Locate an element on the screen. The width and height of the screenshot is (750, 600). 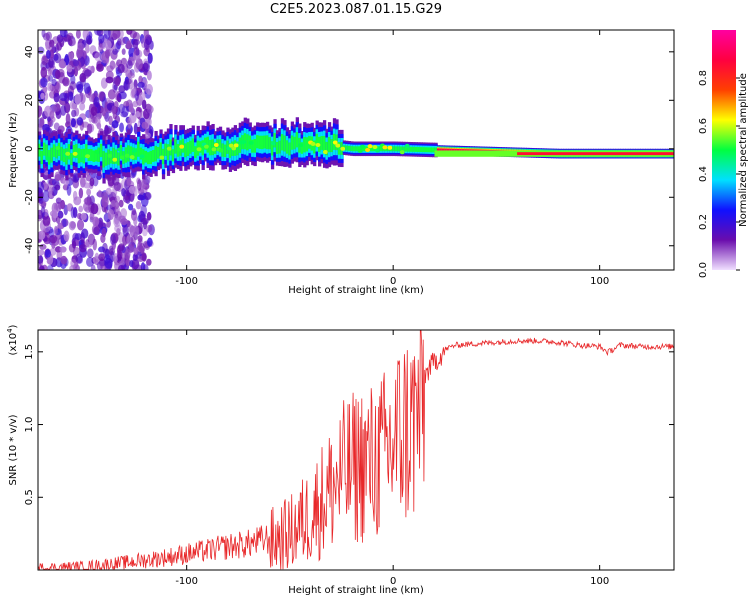
spectrogram-y-tick-label: -40 is located at coordinates (29, 246).